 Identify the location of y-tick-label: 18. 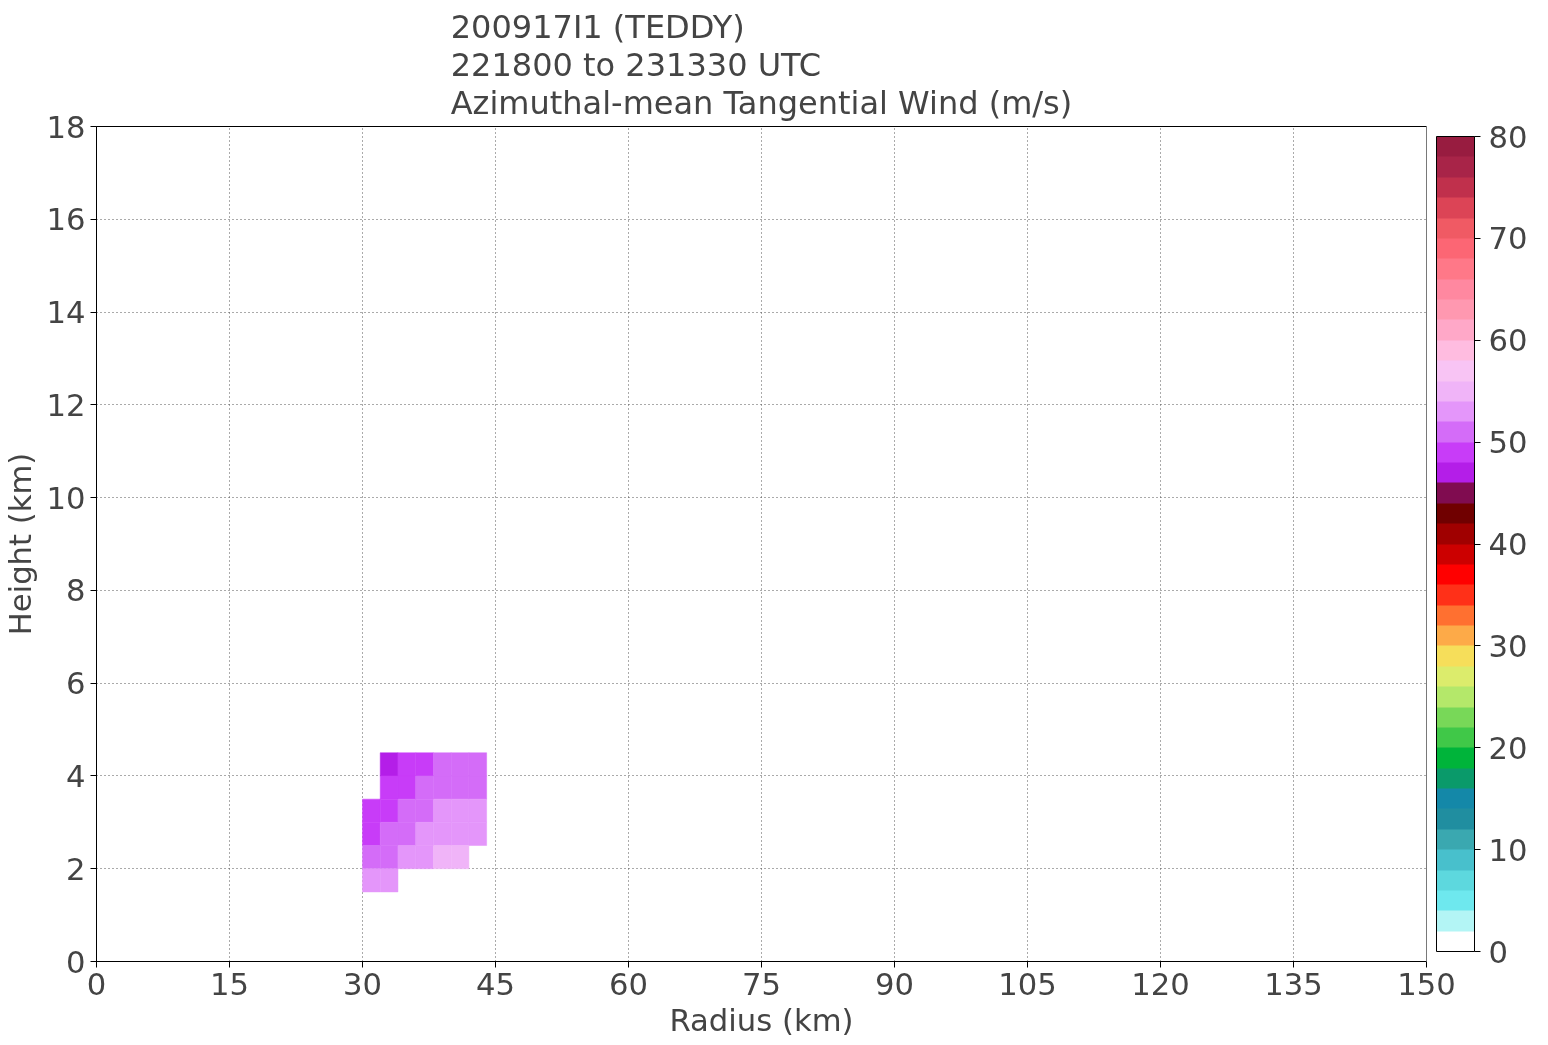
(66, 127).